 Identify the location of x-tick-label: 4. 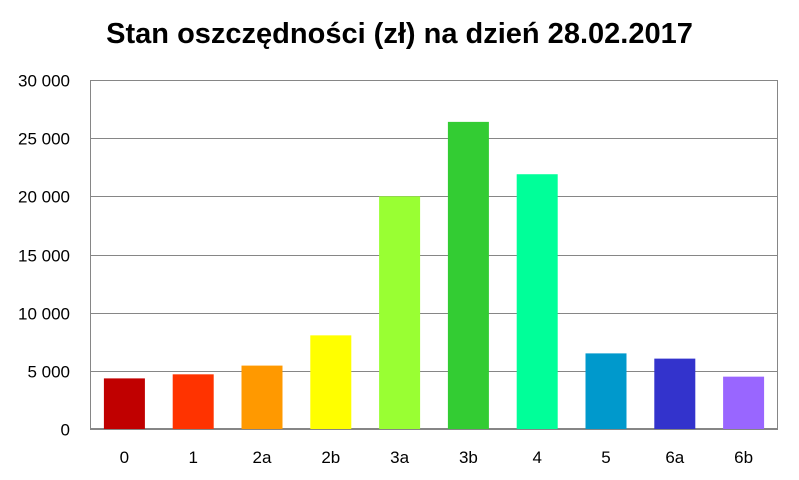
(536, 457).